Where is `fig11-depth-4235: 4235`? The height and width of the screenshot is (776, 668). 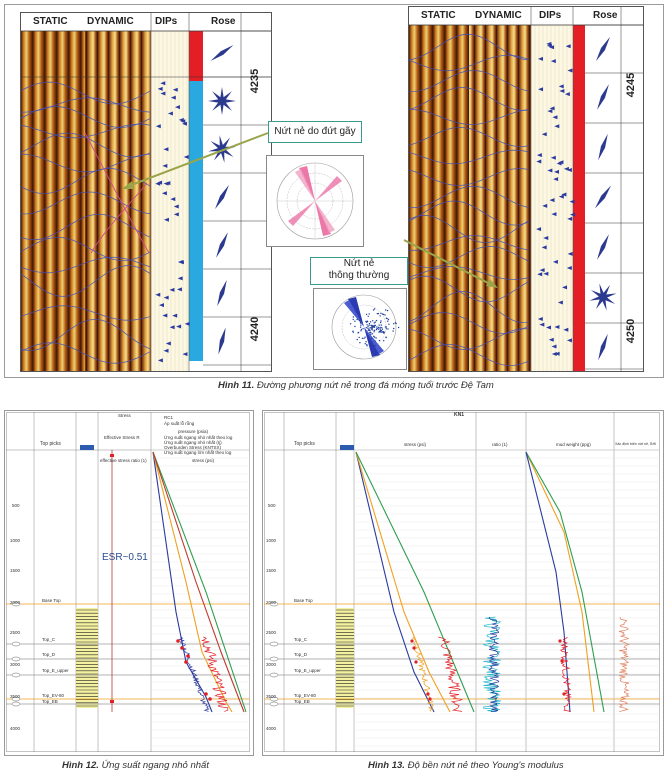 fig11-depth-4235: 4235 is located at coordinates (255, 81).